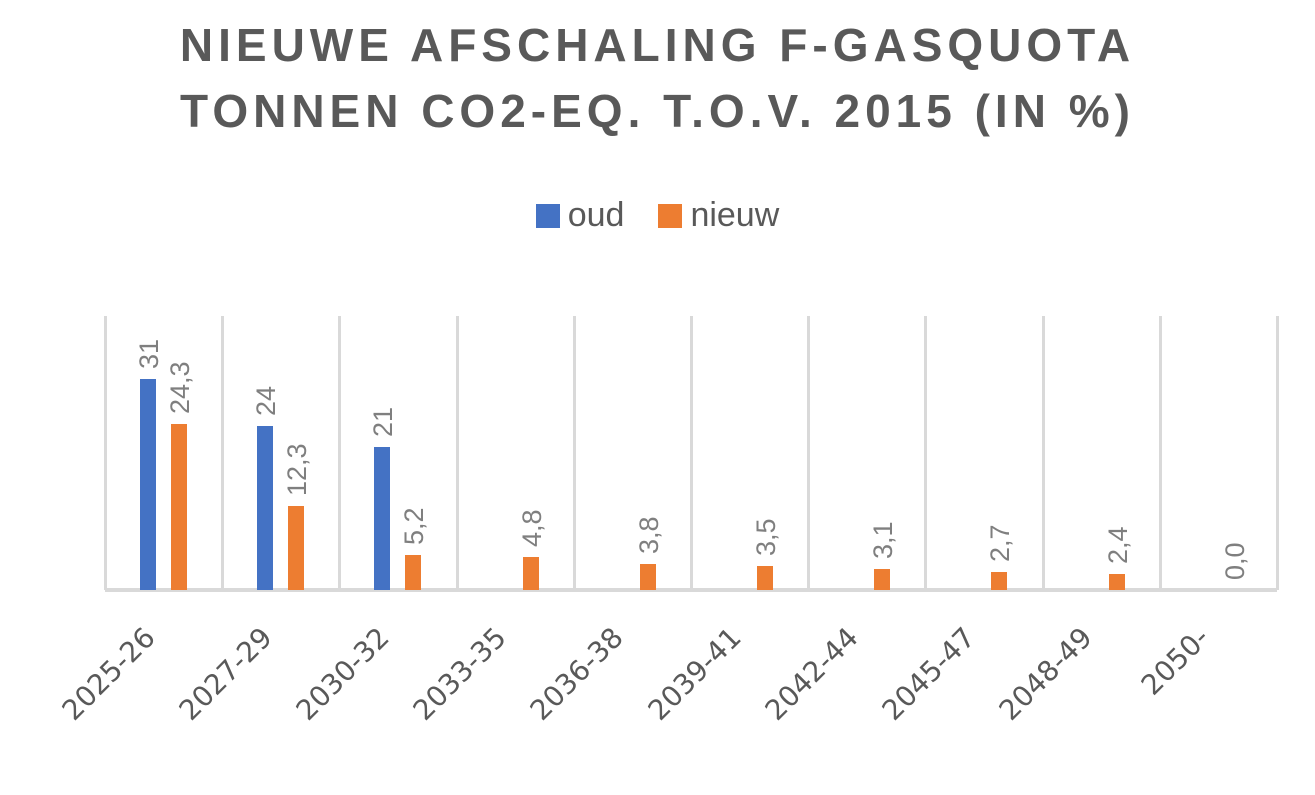 The image size is (1315, 795). I want to click on legend-label-nieuw: nieuw, so click(735, 215).